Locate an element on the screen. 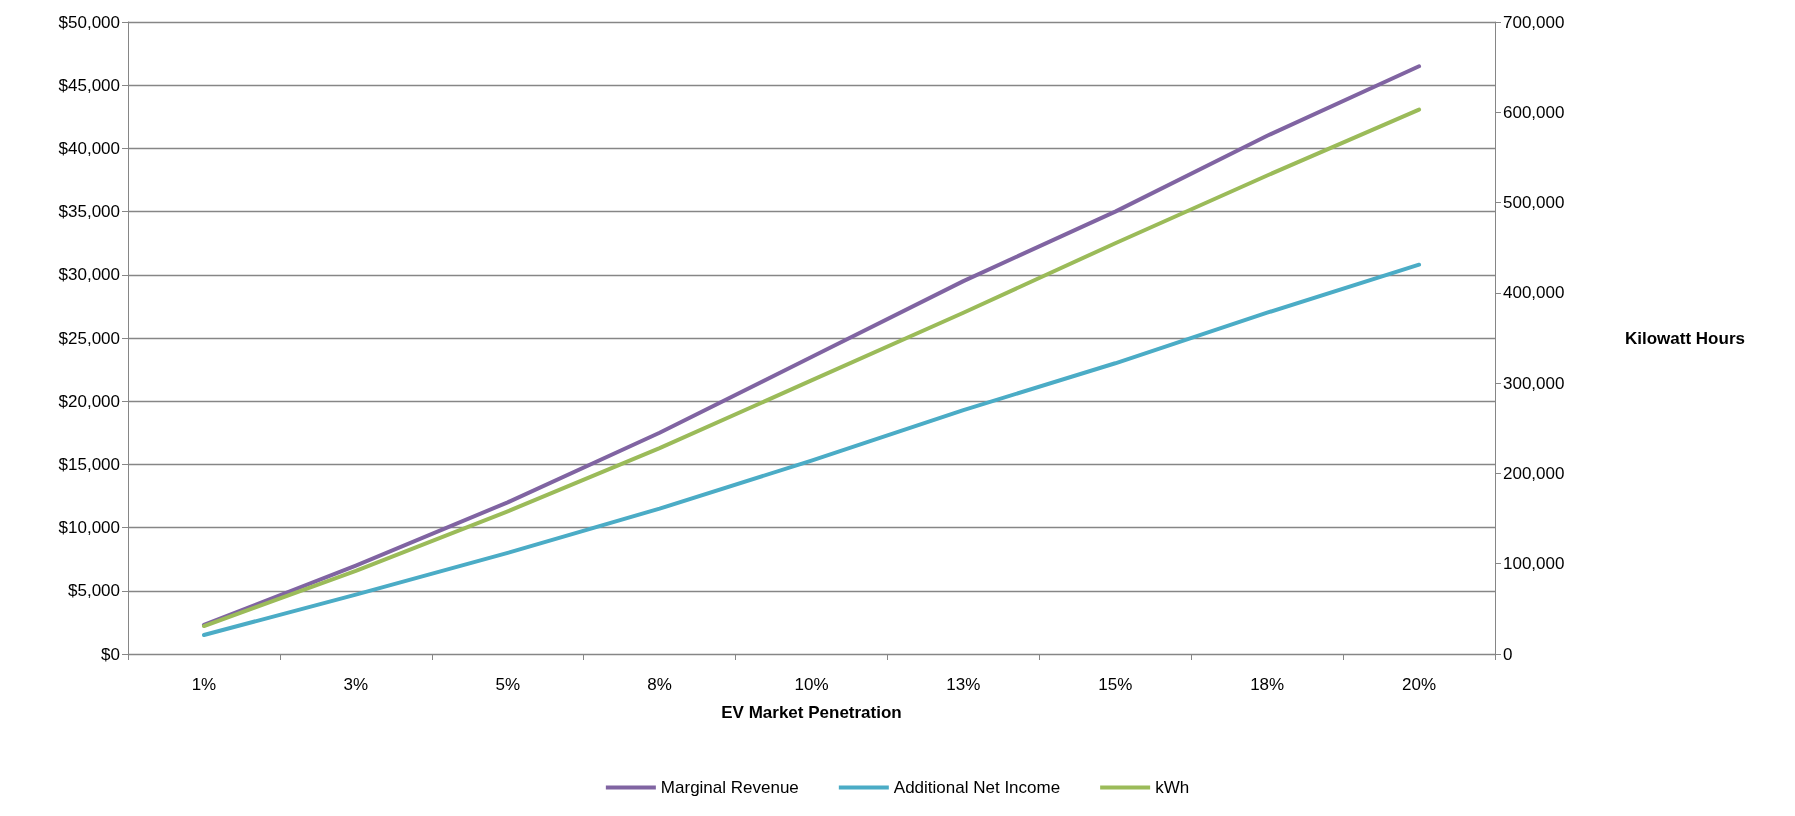 Image resolution: width=1795 pixels, height=816 pixels. y-tick-label: $20,000 is located at coordinates (89, 401).